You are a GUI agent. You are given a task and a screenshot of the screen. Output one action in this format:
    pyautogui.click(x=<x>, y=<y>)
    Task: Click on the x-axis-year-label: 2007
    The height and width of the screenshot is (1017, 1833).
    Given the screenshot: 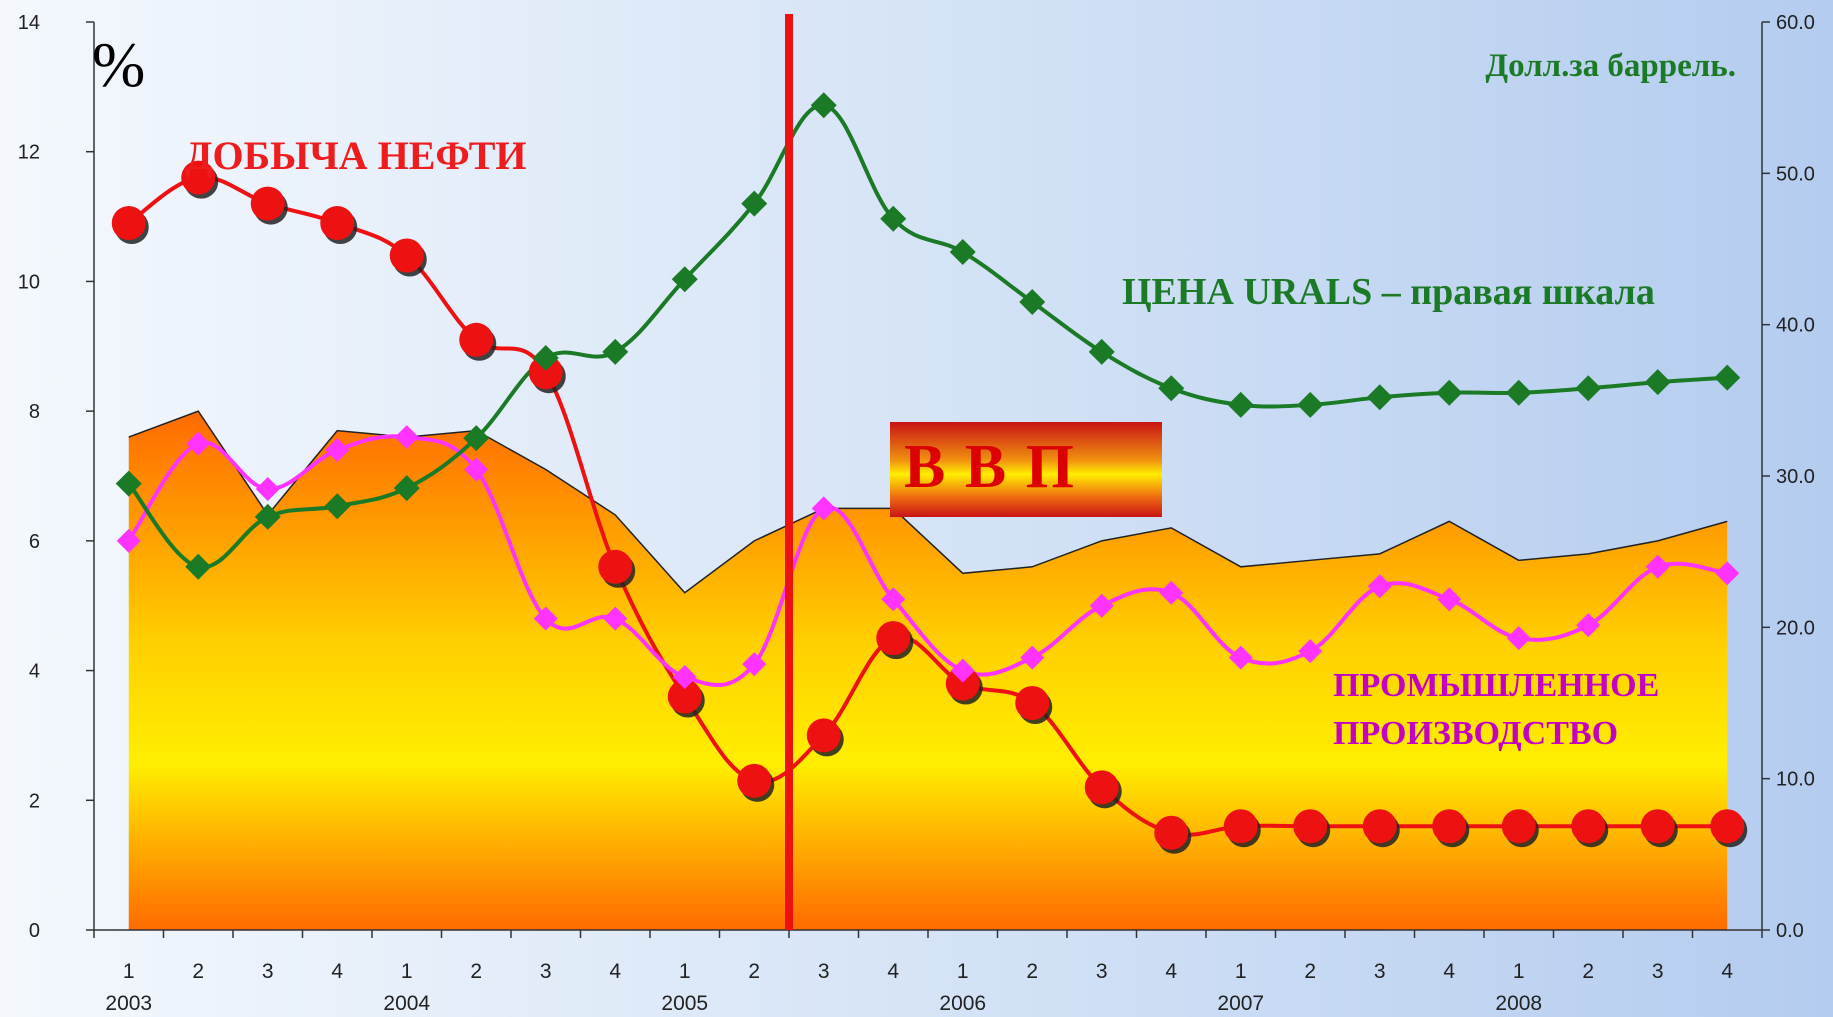 What is the action you would take?
    pyautogui.click(x=1240, y=1003)
    